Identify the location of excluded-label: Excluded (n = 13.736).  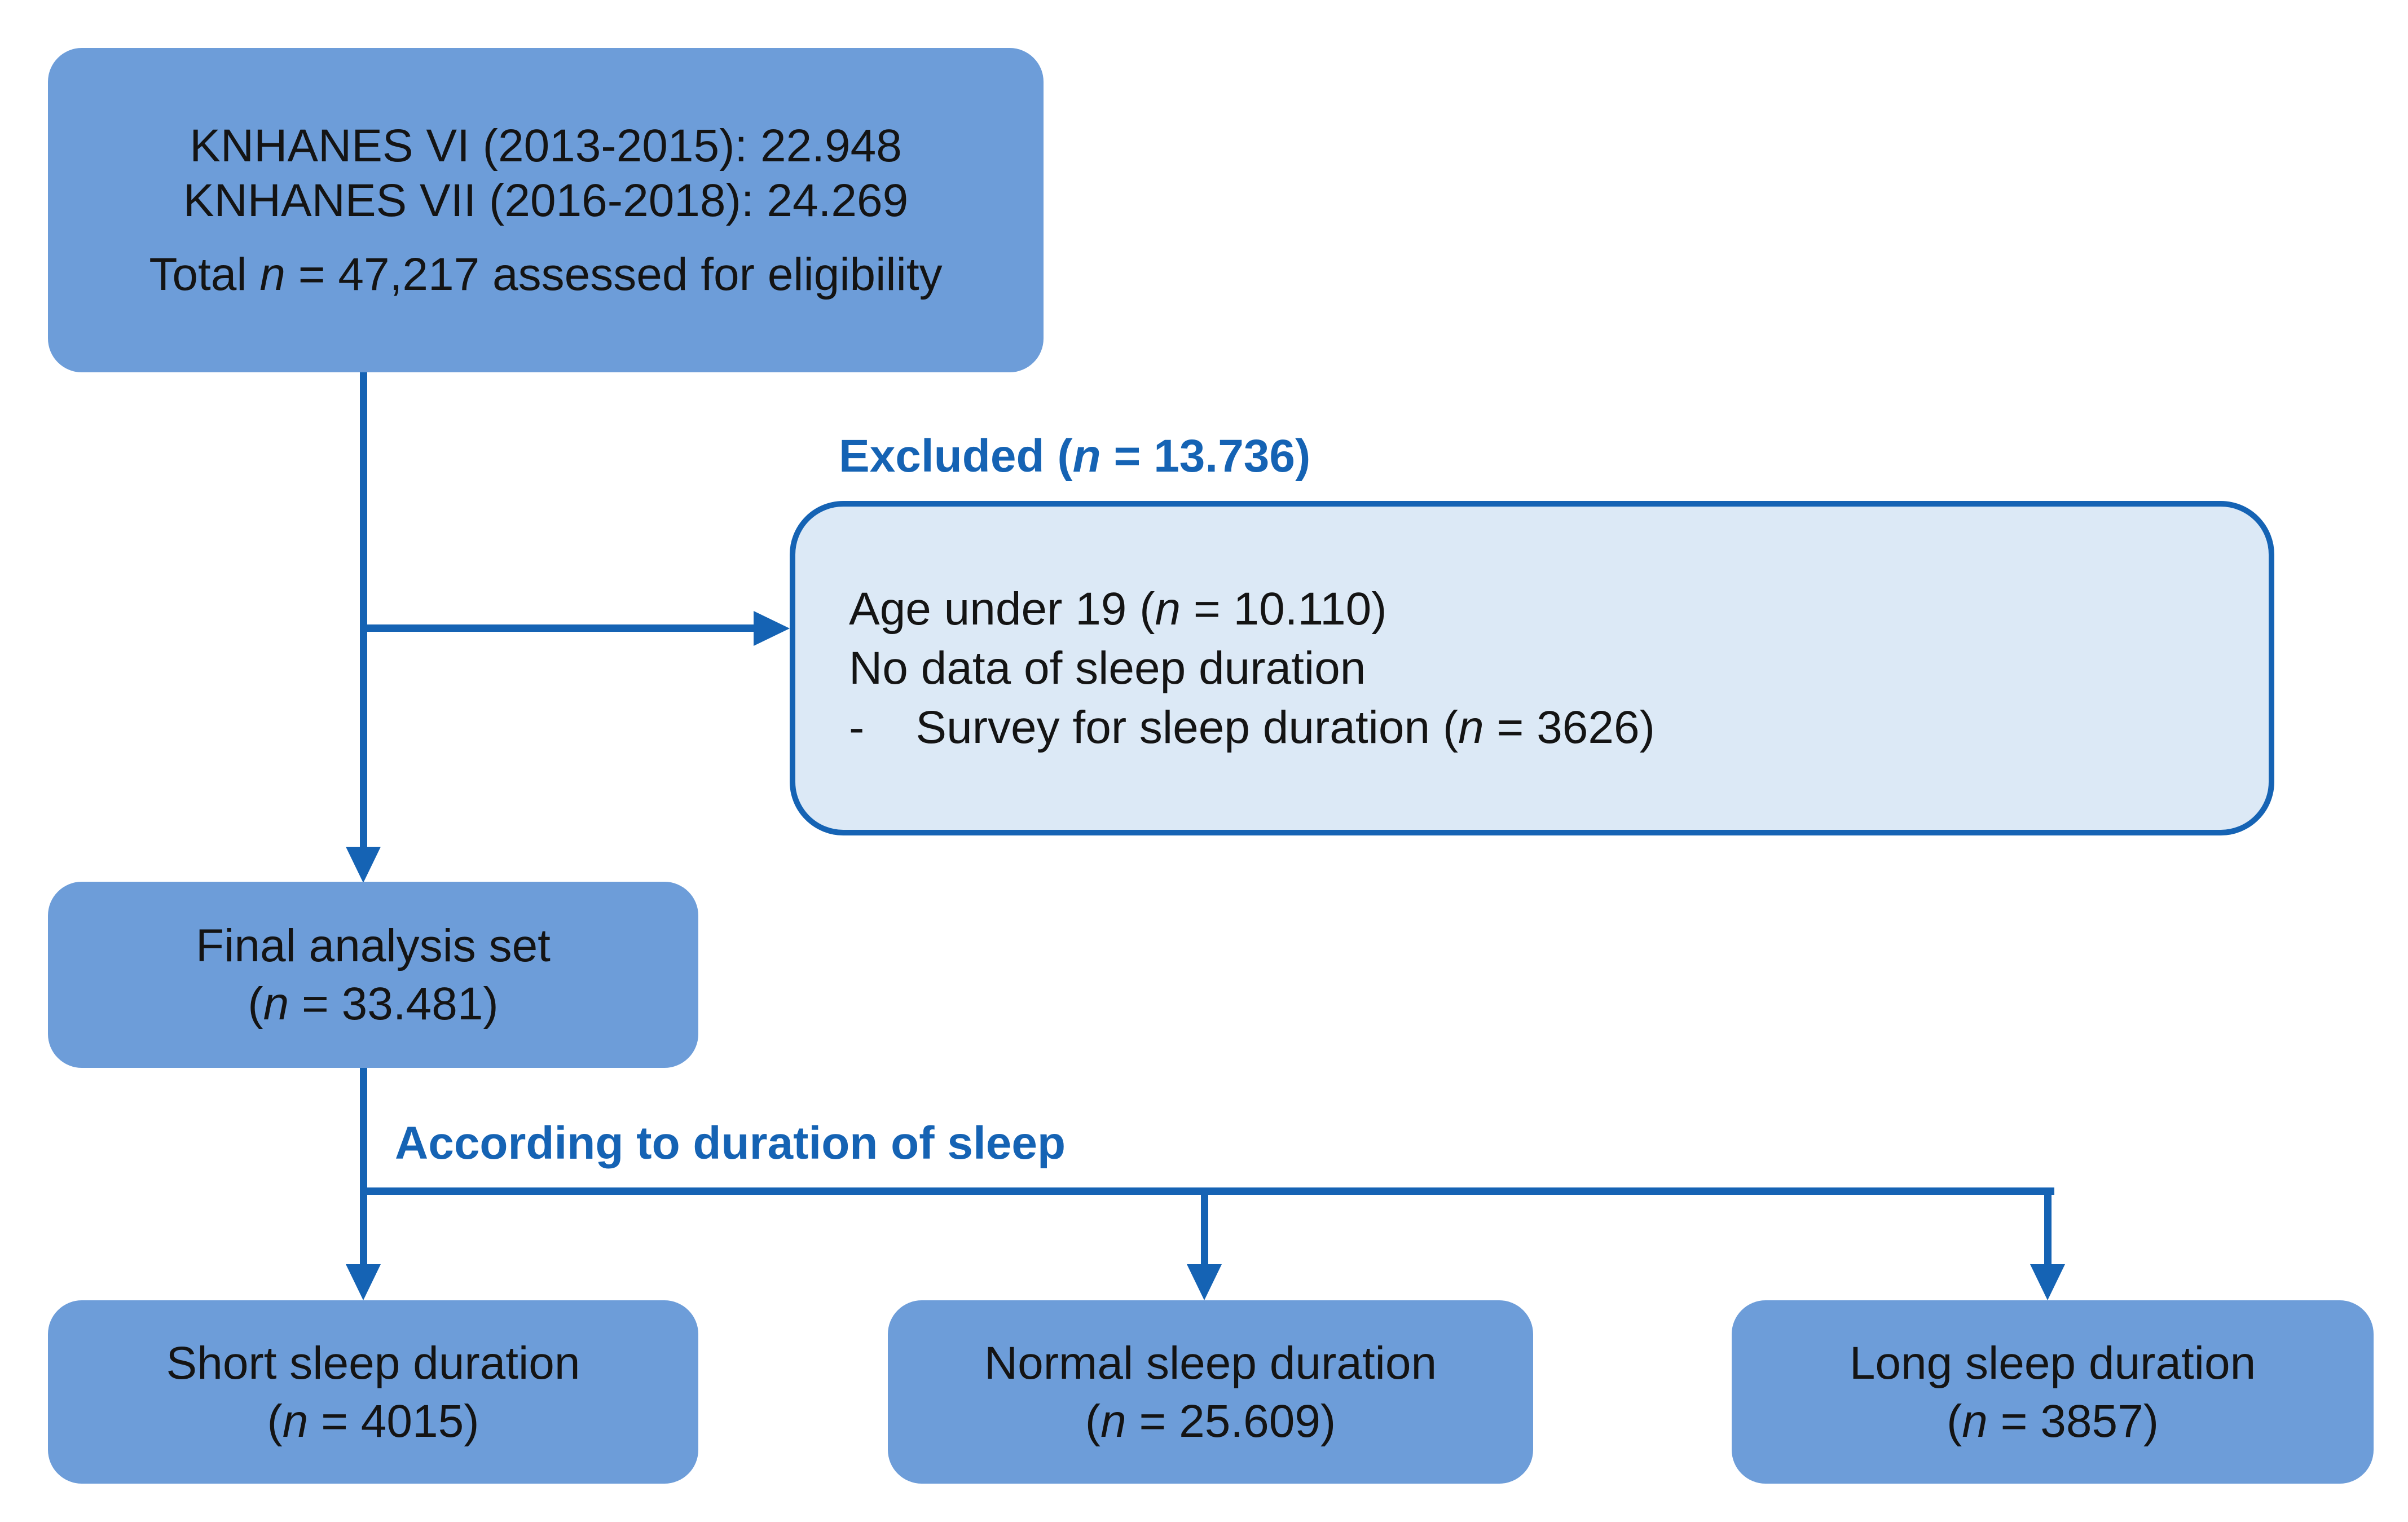
(1075, 456).